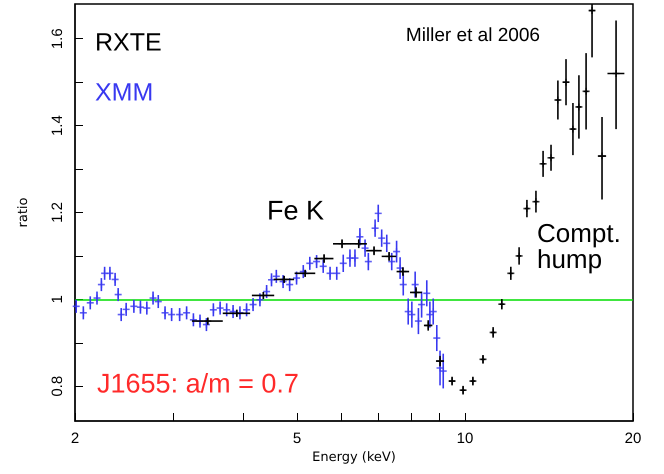 This screenshot has height=474, width=664. What do you see at coordinates (295, 211) in the screenshot?
I see `annotation: Fe K` at bounding box center [295, 211].